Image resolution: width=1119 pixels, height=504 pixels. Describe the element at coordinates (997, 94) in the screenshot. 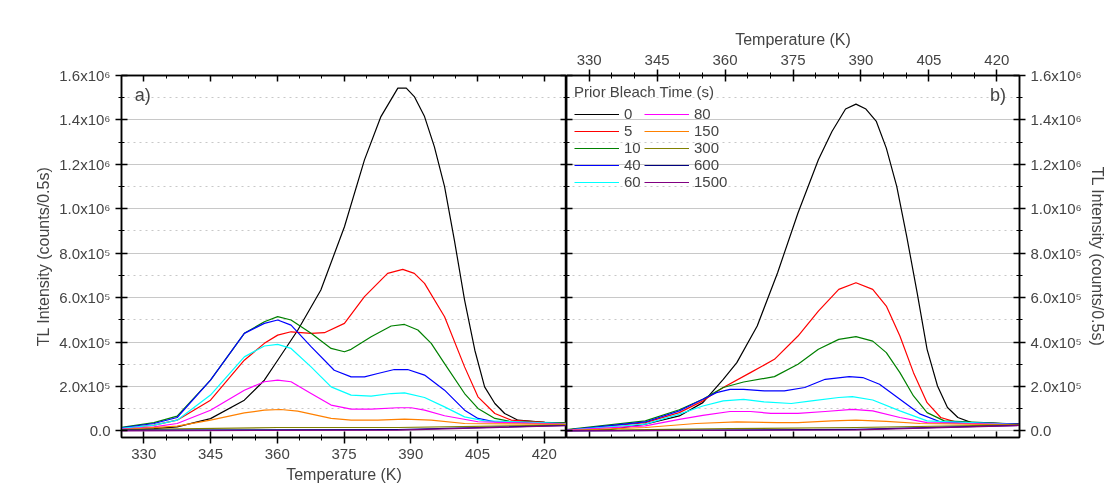

I see `annotation: b)` at that location.